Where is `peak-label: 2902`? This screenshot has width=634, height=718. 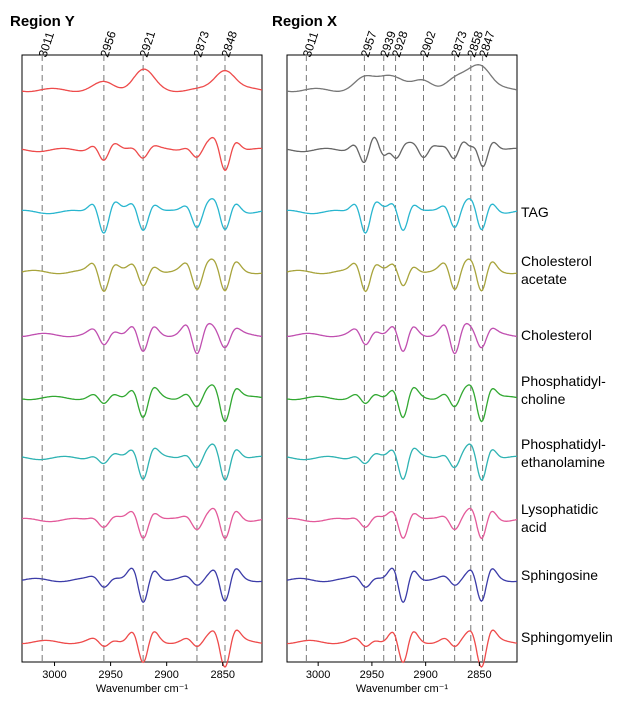 peak-label: 2902 is located at coordinates (428, 44).